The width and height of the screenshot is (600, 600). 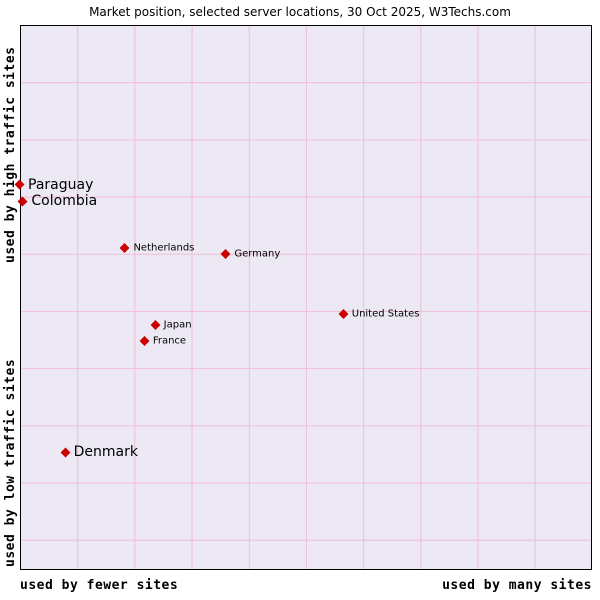 I want to click on point-label: United States, so click(x=385, y=314).